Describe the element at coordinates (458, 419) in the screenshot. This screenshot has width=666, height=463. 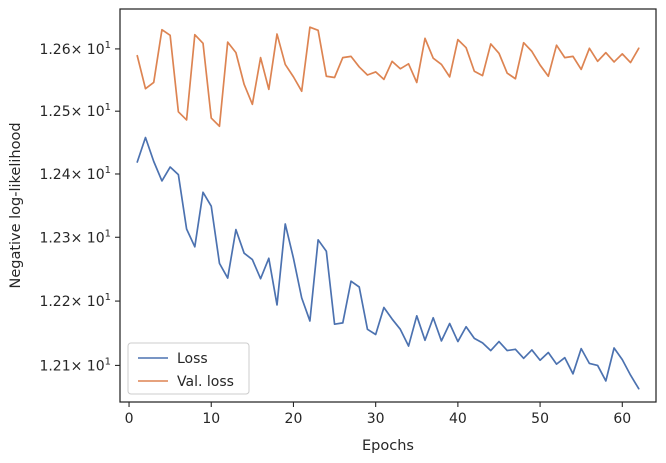
I see `x-tick-label: 40` at that location.